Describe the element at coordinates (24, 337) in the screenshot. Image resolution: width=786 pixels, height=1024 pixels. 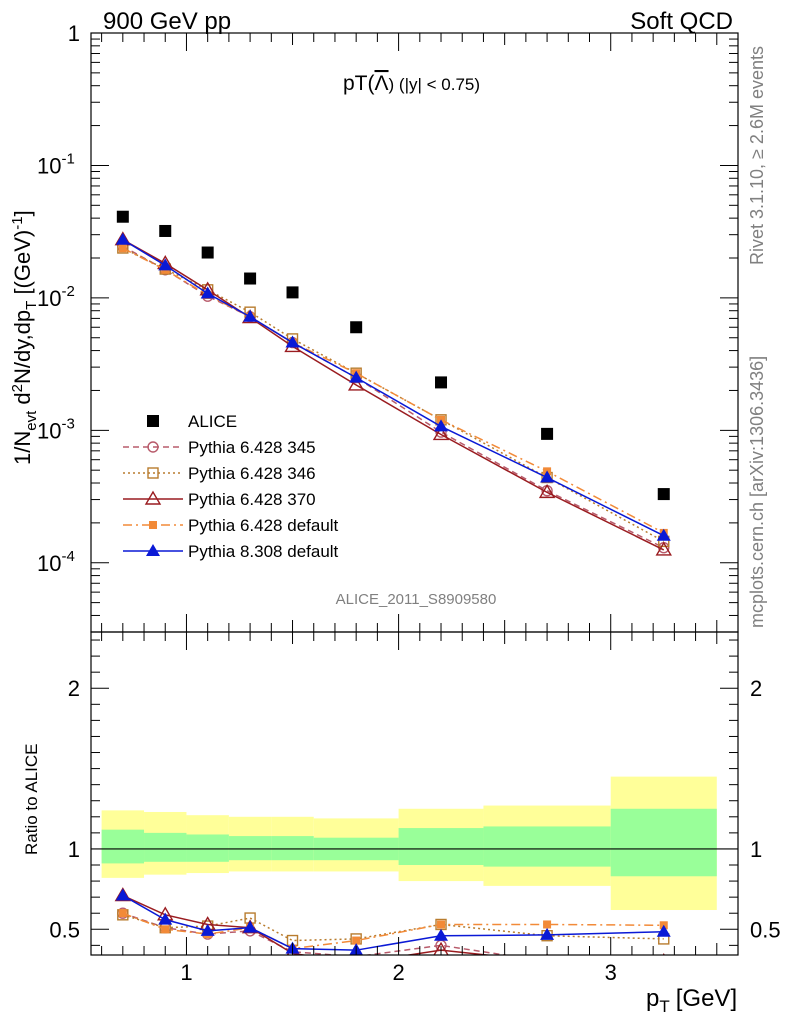
I see `top-y-axis-label: 1/Nevt d2N/dy,dpT [(GeV)-1]` at that location.